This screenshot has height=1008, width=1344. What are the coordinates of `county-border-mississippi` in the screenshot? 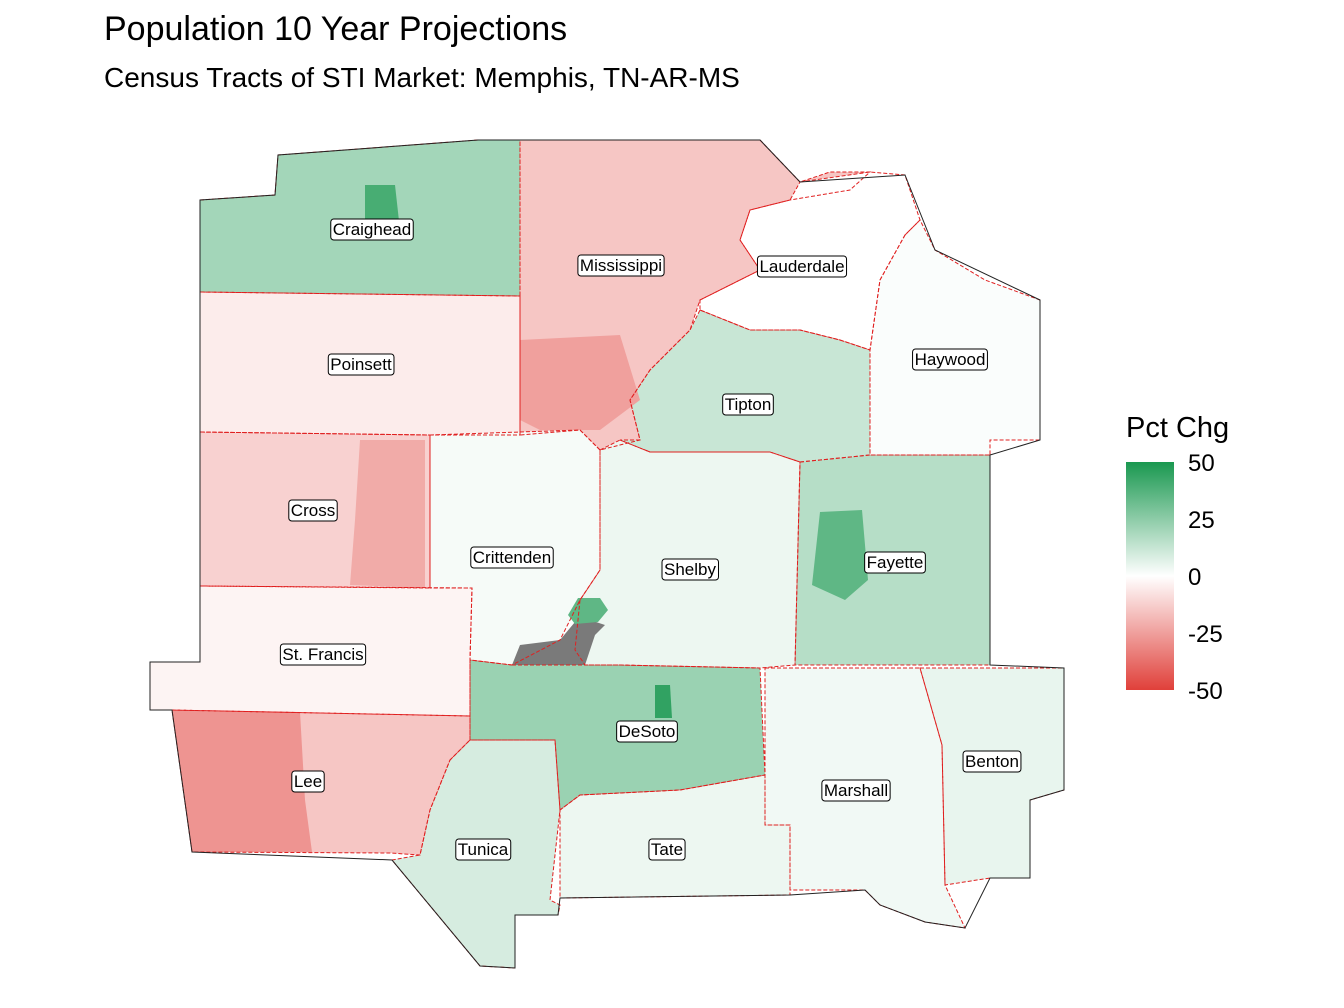 It's located at (695, 295).